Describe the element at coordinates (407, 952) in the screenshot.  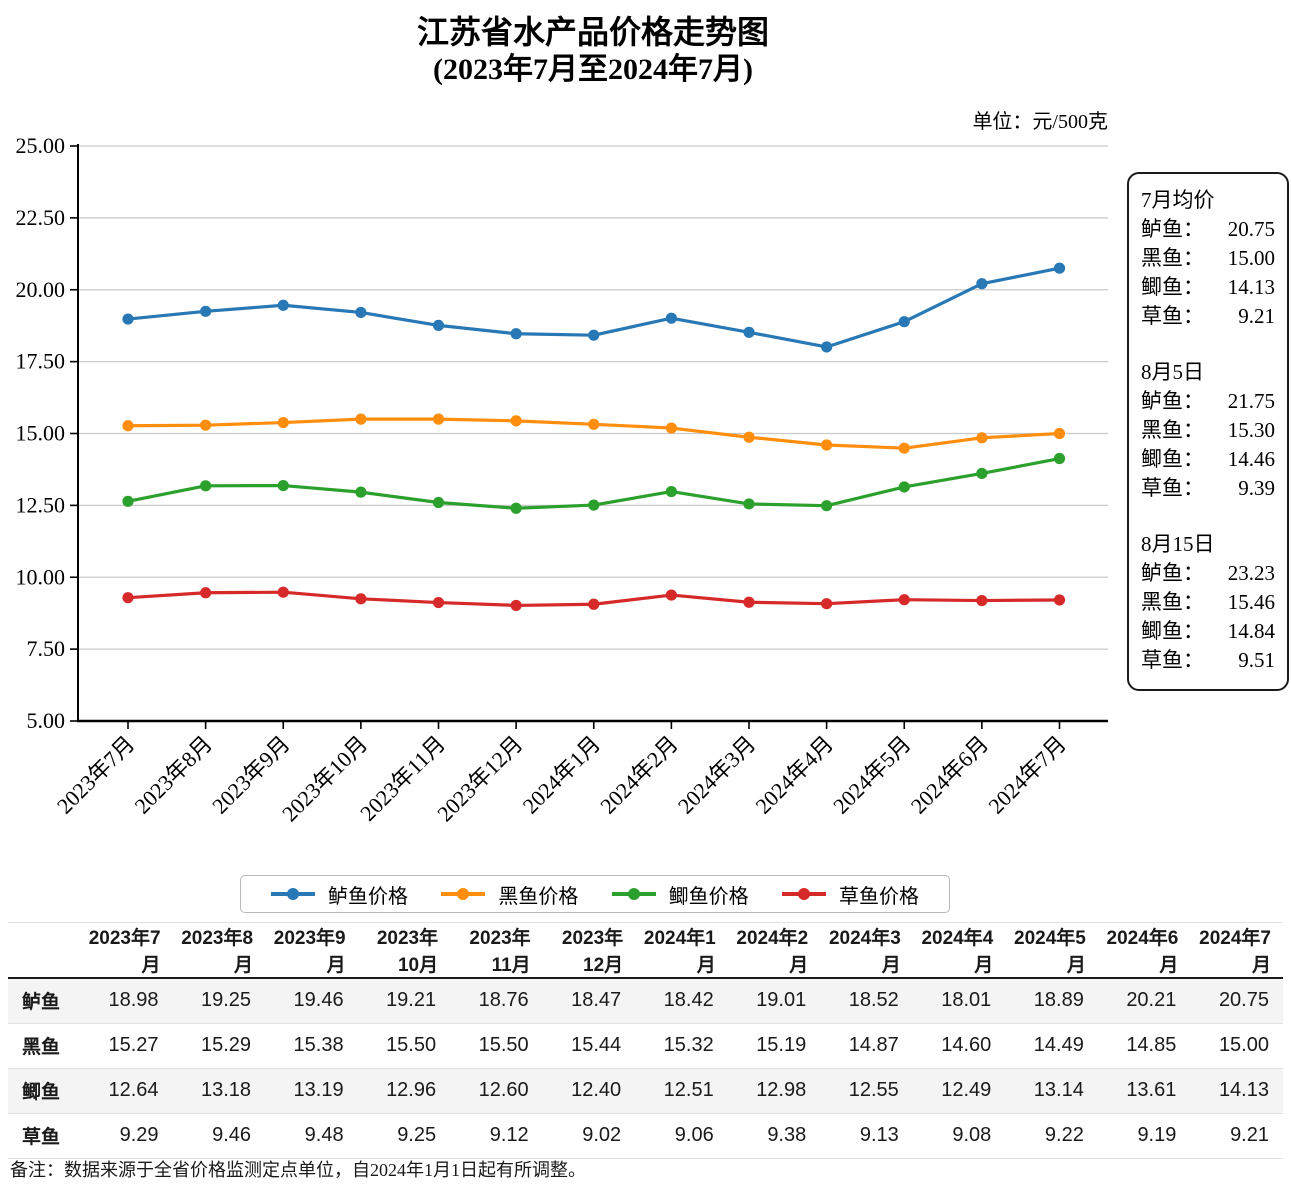
I see `table-column-header: 2023年10月` at that location.